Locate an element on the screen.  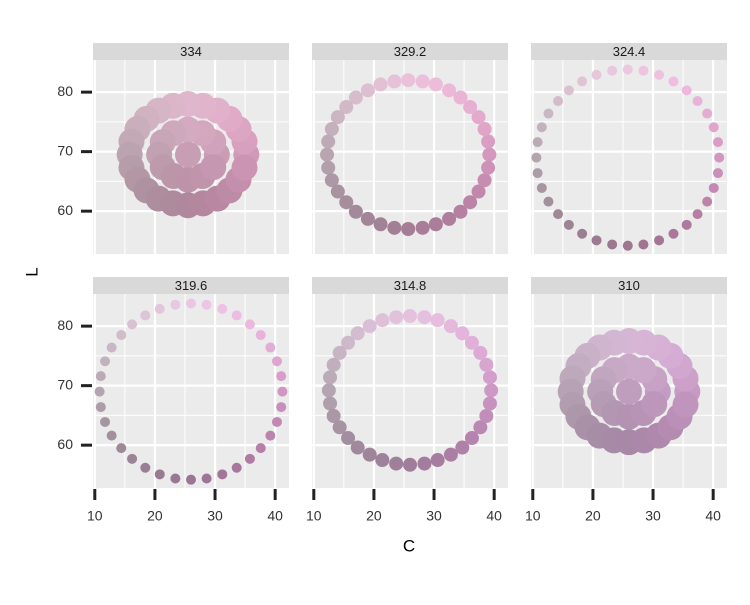
panel-background is located at coordinates (629, 157).